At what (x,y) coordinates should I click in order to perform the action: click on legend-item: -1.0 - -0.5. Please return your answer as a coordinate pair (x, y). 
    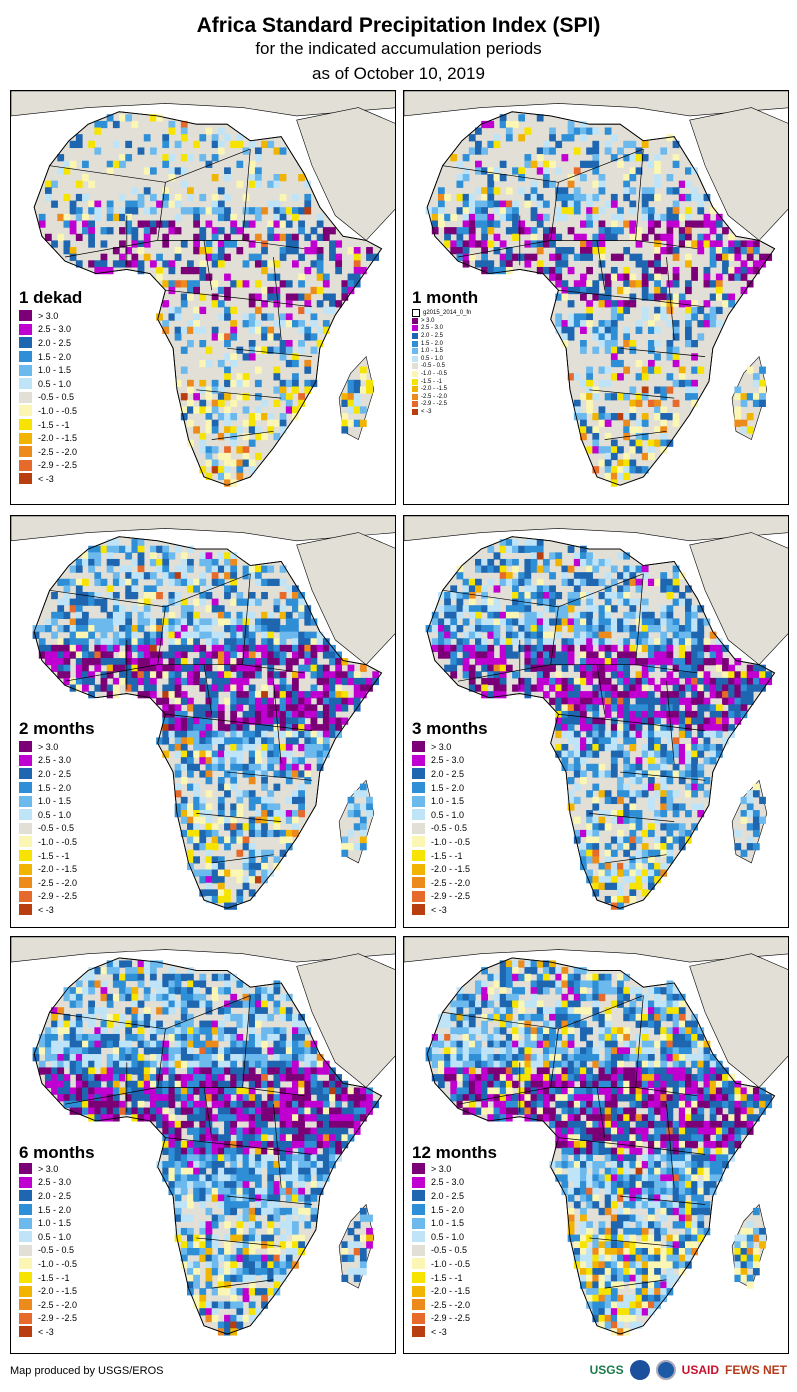
    Looking at the image, I should click on (48, 411).